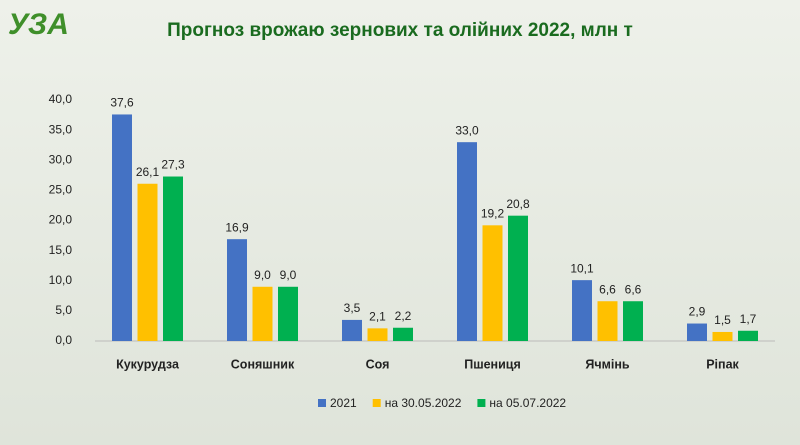  I want to click on legend-label: на 05.07.2022, so click(527, 403).